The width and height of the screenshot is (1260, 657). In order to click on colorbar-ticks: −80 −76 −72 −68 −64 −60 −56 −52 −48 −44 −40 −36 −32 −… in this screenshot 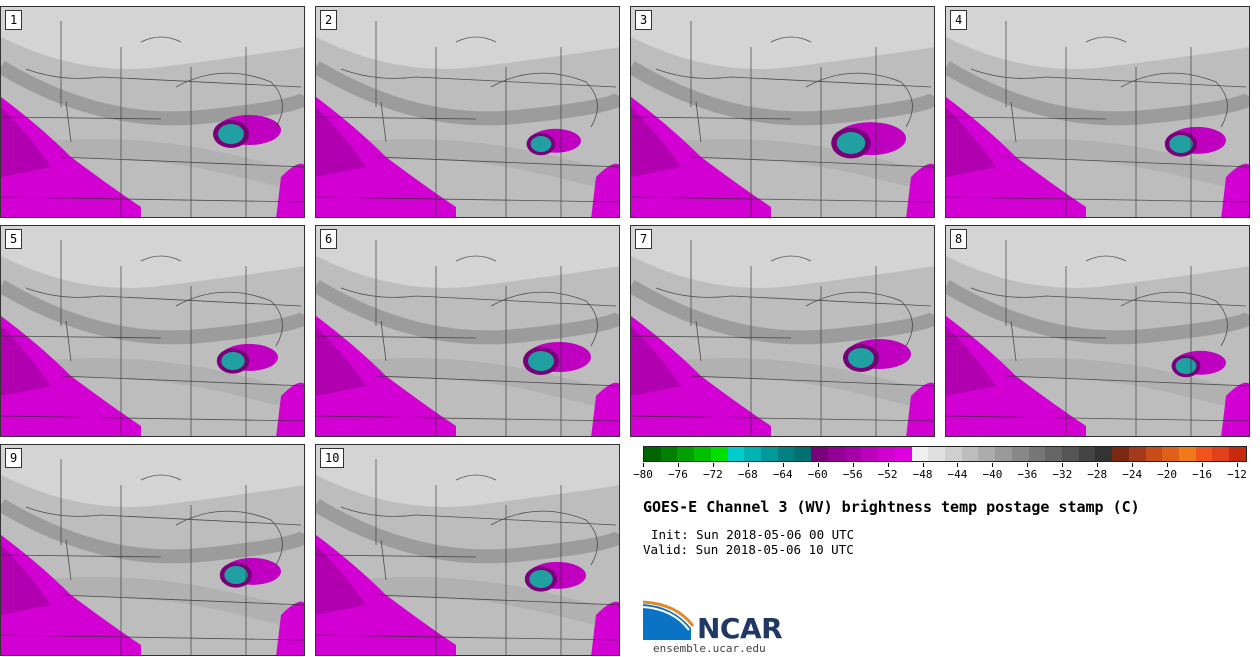, I will do `click(940, 473)`.